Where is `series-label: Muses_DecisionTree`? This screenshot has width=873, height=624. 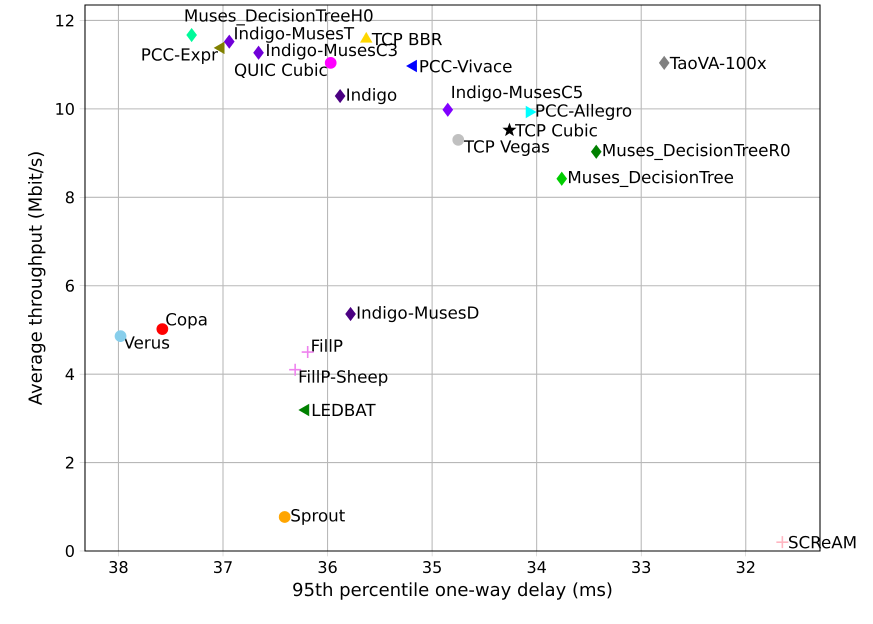 series-label: Muses_DecisionTree is located at coordinates (651, 179).